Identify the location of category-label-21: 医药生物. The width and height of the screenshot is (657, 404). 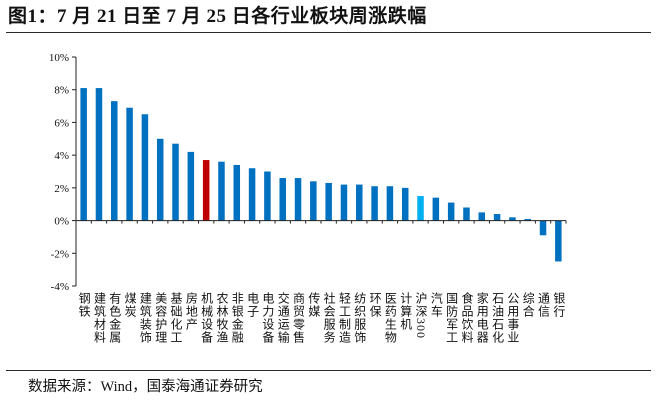
(390, 318).